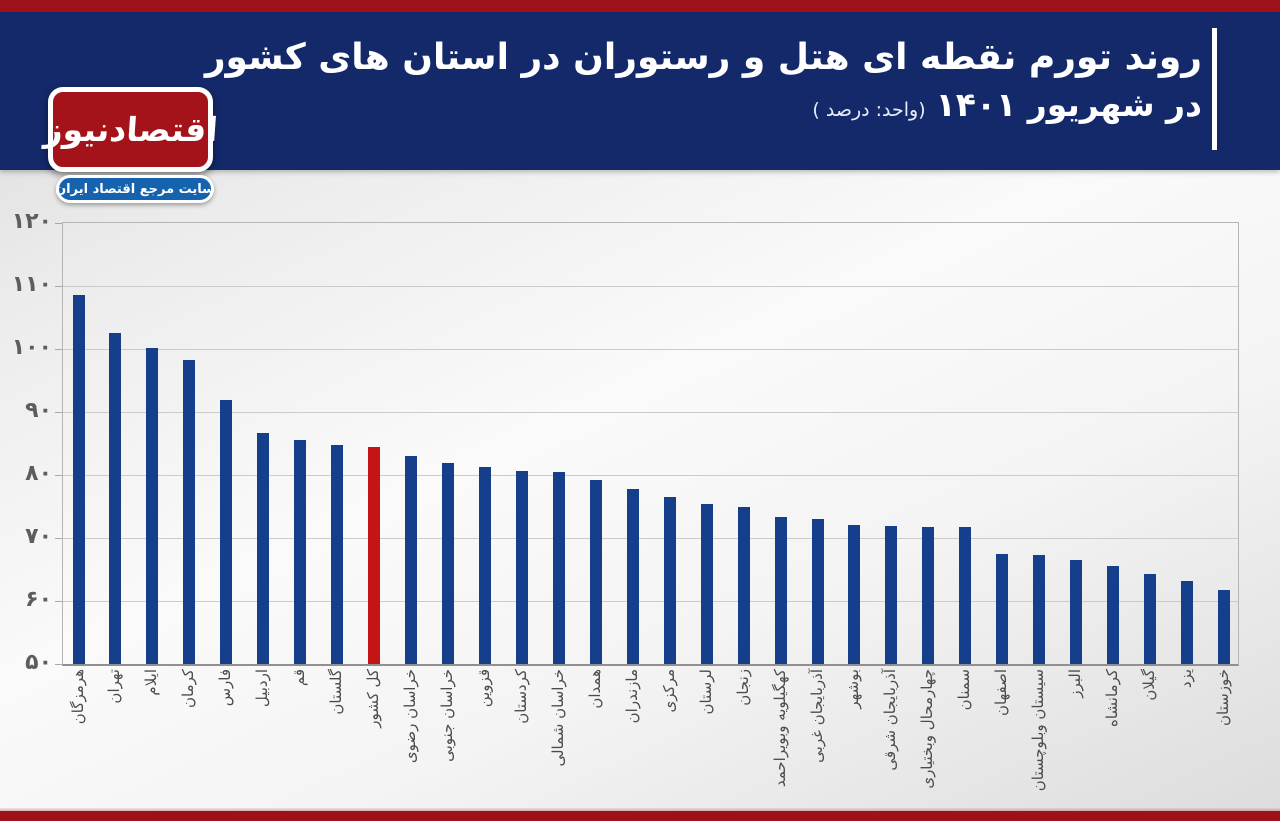  I want to click on x-axis-label: خراسان جنوبی, so click(447, 715).